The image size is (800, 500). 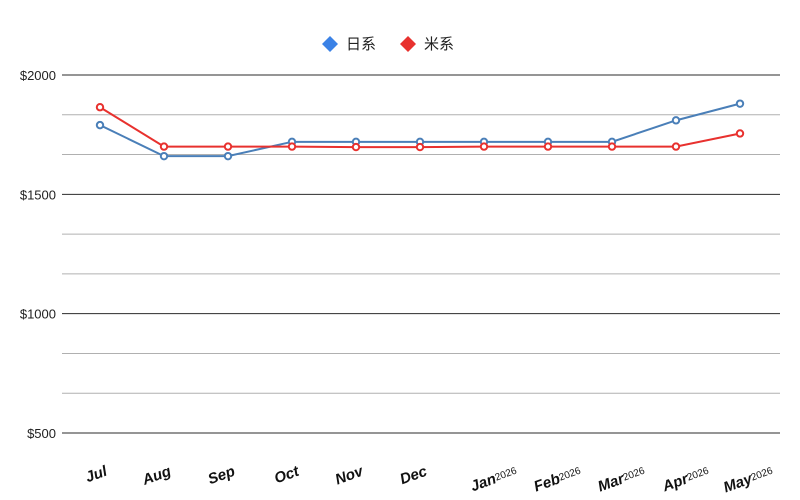 I want to click on y-tick-label: $1500, so click(x=38, y=194).